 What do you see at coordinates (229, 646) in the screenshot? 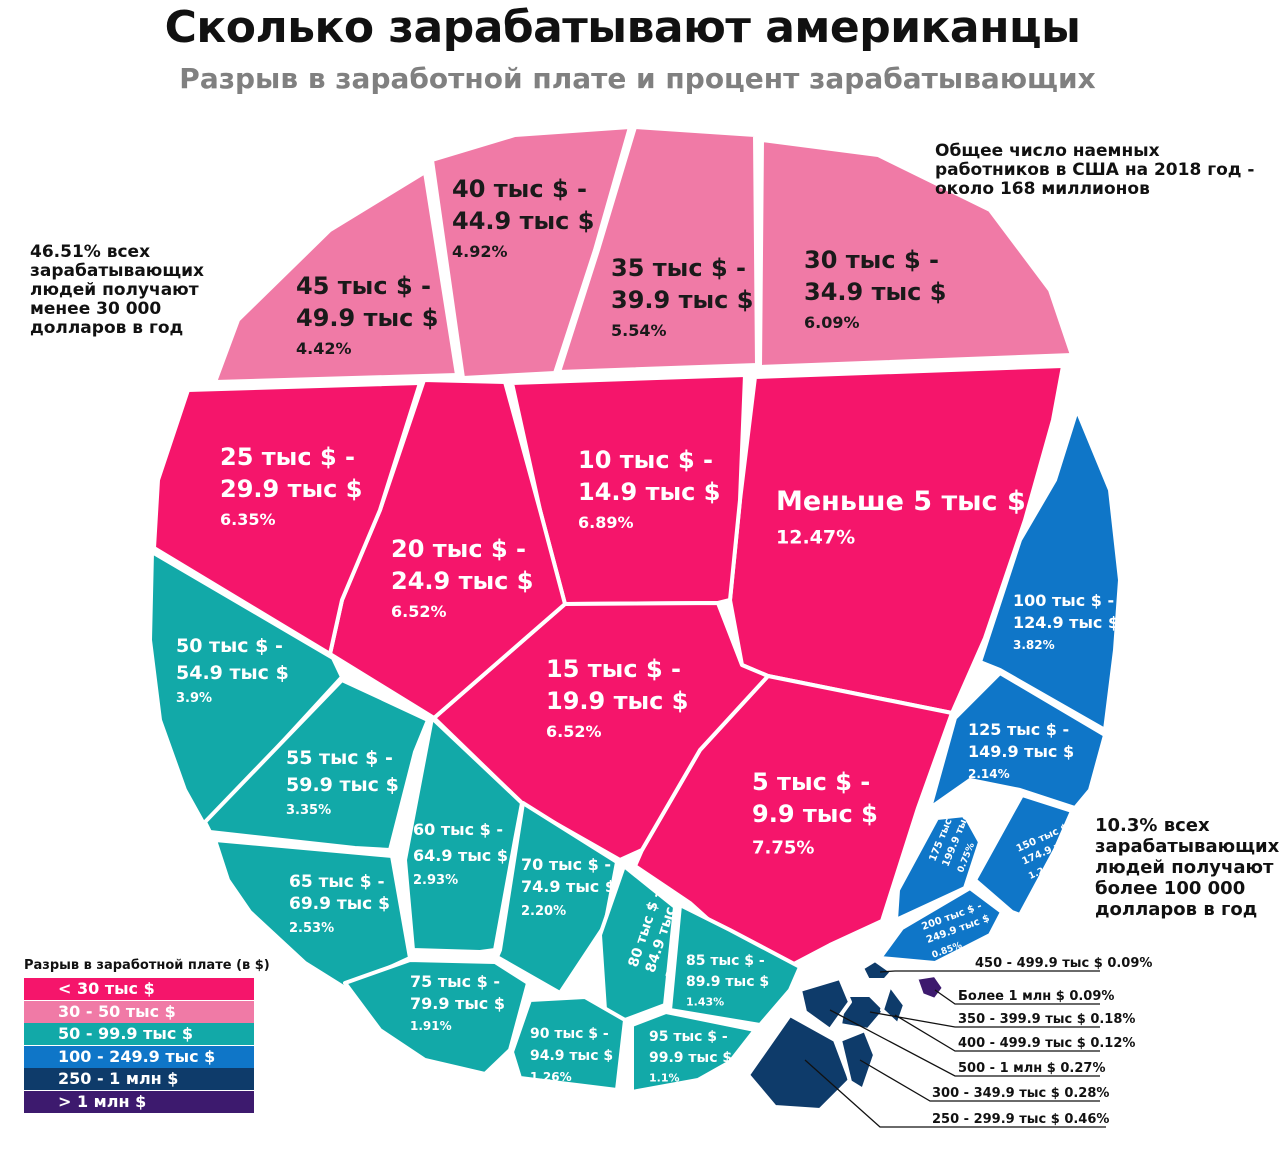
I see `cell-range-text: 50 тыс $ -` at bounding box center [229, 646].